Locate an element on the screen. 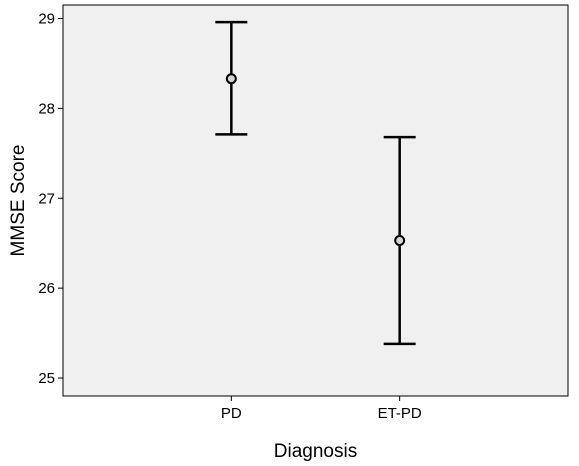 Image resolution: width=579 pixels, height=466 pixels. y-axis: 25 26 27 28 29 is located at coordinates (50, 198).